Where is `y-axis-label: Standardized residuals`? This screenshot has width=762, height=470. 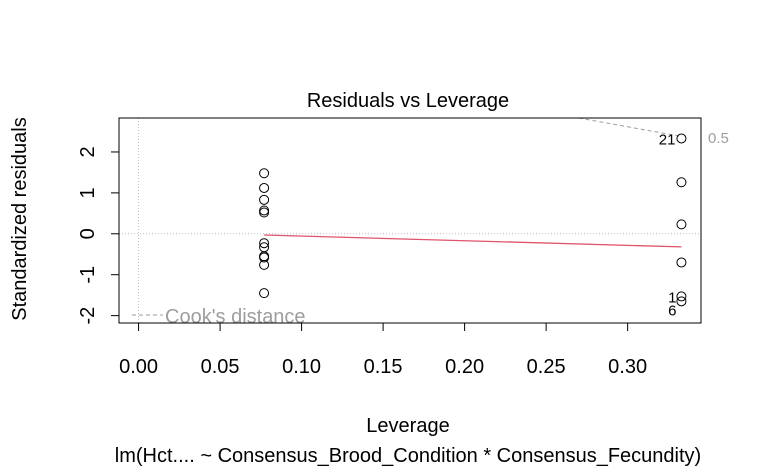
y-axis-label: Standardized residuals is located at coordinates (20, 218).